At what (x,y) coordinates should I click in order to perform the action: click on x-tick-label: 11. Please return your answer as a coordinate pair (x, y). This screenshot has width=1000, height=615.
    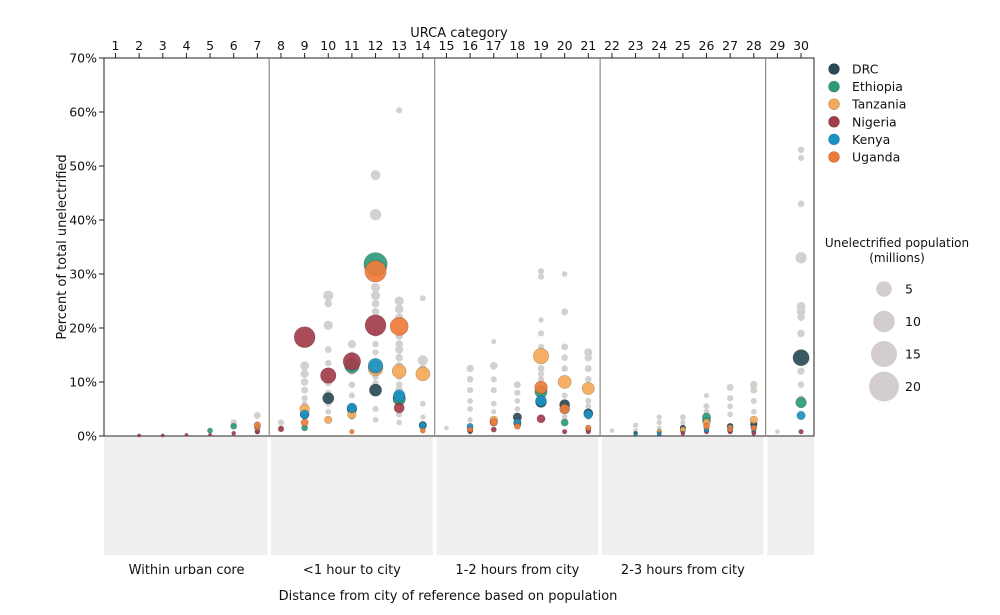
    Looking at the image, I should click on (352, 45).